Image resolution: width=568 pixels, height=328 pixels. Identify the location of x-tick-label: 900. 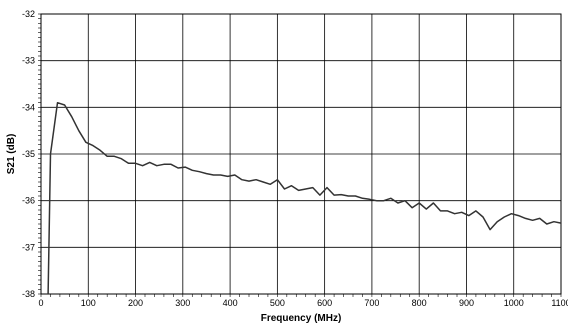
(466, 303).